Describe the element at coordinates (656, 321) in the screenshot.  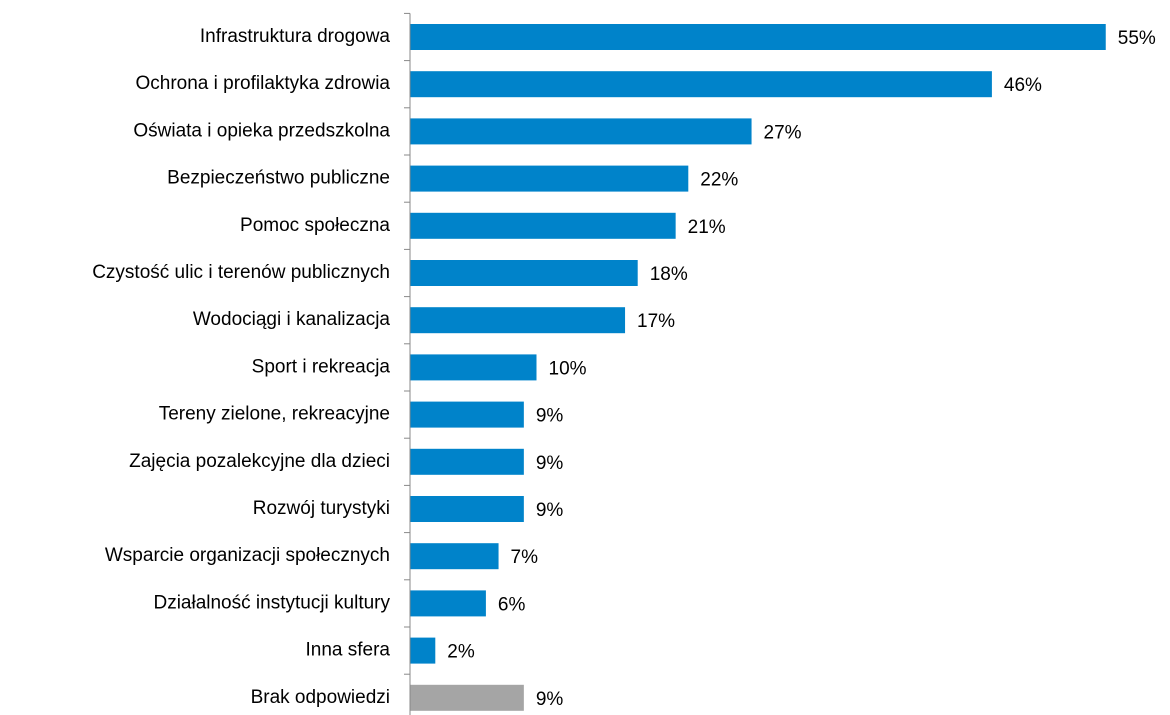
I see `value-label: 17%` at that location.